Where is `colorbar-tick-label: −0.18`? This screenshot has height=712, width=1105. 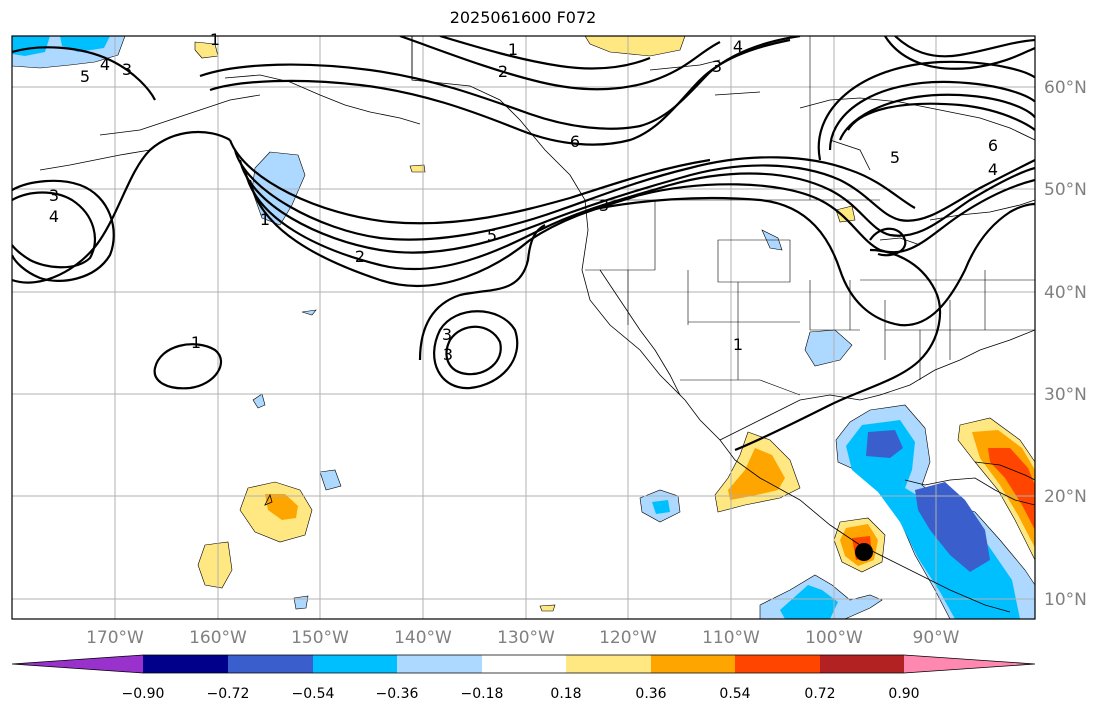
colorbar-tick-label: −0.18 is located at coordinates (482, 694).